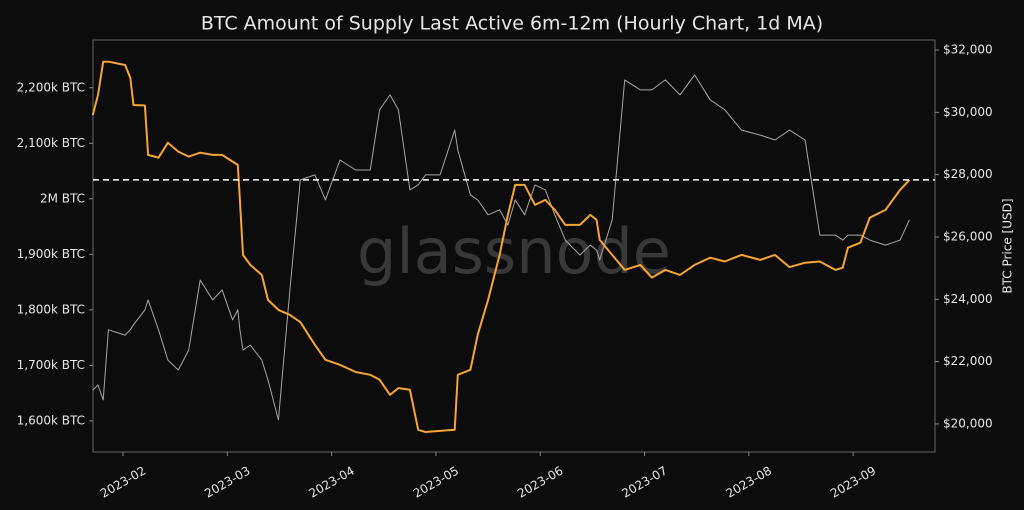 The width and height of the screenshot is (1024, 510). What do you see at coordinates (1008, 245) in the screenshot?
I see `y2-axis-label: BTC Price [USD]` at bounding box center [1008, 245].